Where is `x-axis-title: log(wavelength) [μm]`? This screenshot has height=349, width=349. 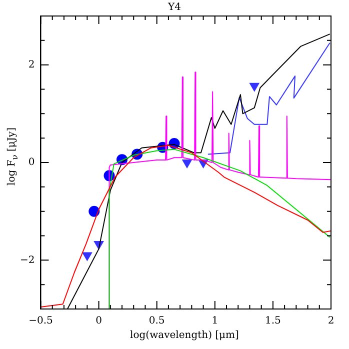 x-axis-title: log(wavelength) [μm] is located at coordinates (184, 335).